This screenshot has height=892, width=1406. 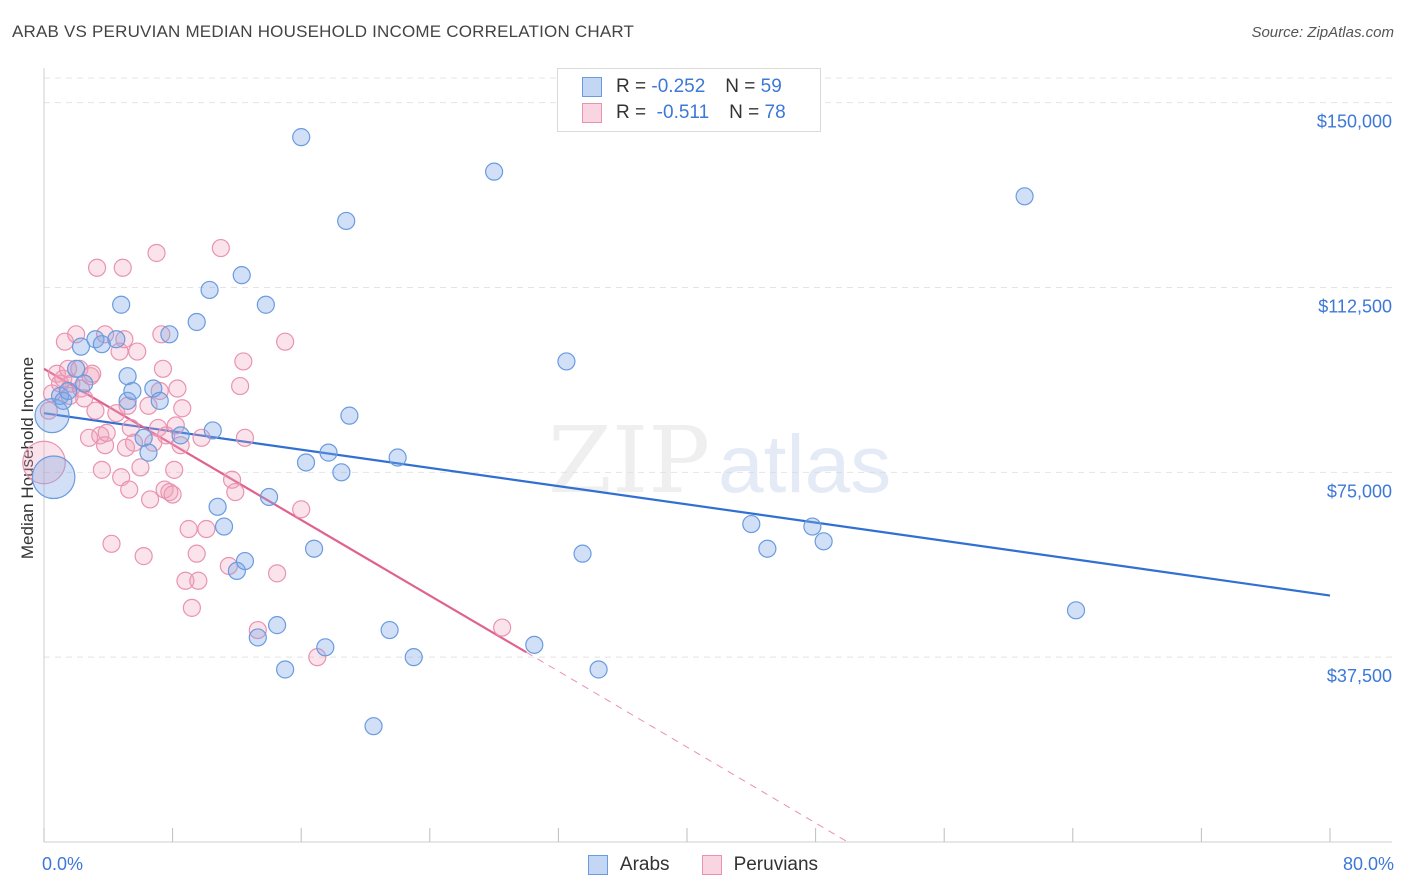 What do you see at coordinates (684, 113) in the screenshot?
I see `legend-row-peruvians: R = -0.511 N = 78` at bounding box center [684, 113].